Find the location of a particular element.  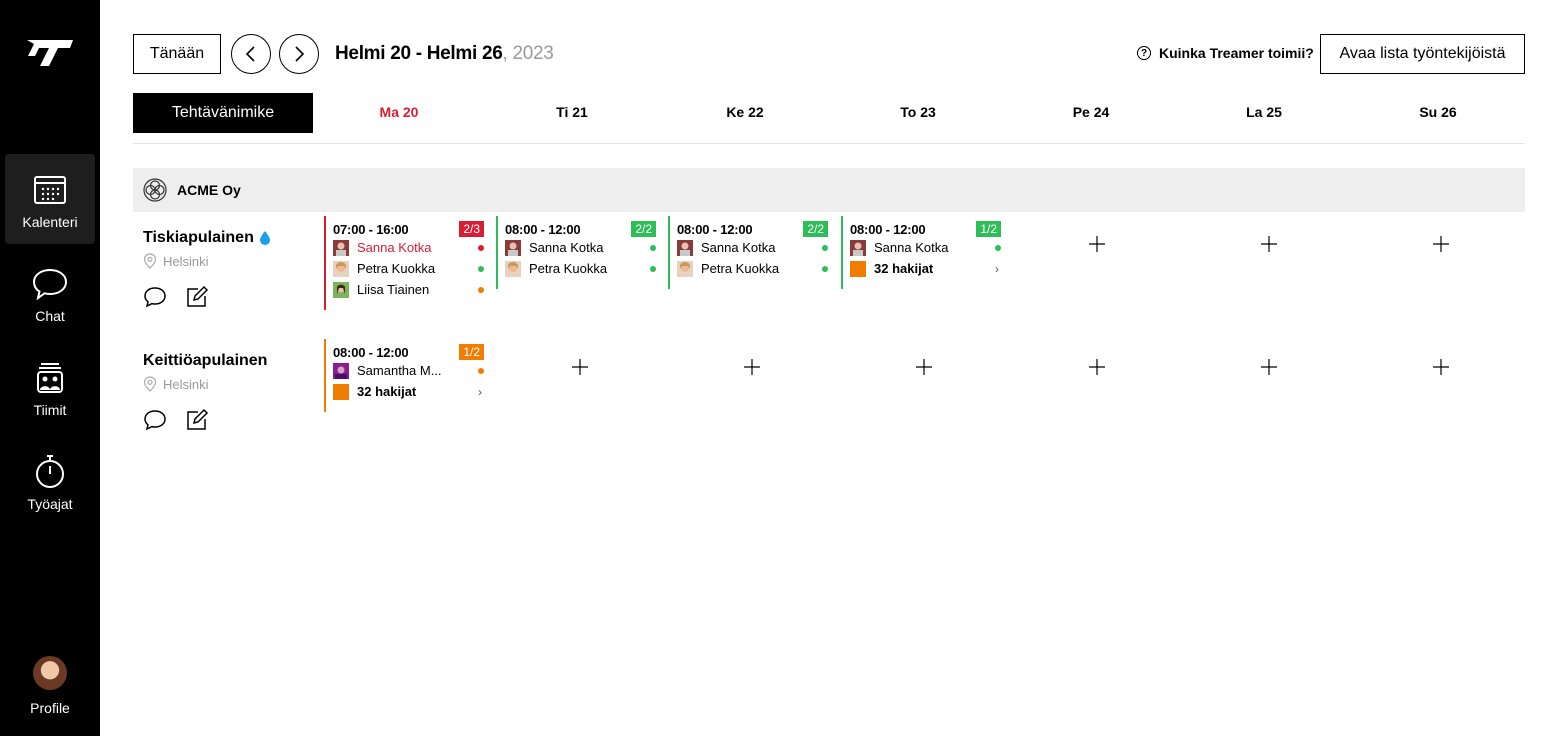

profile-button: Profile is located at coordinates (50, 689).